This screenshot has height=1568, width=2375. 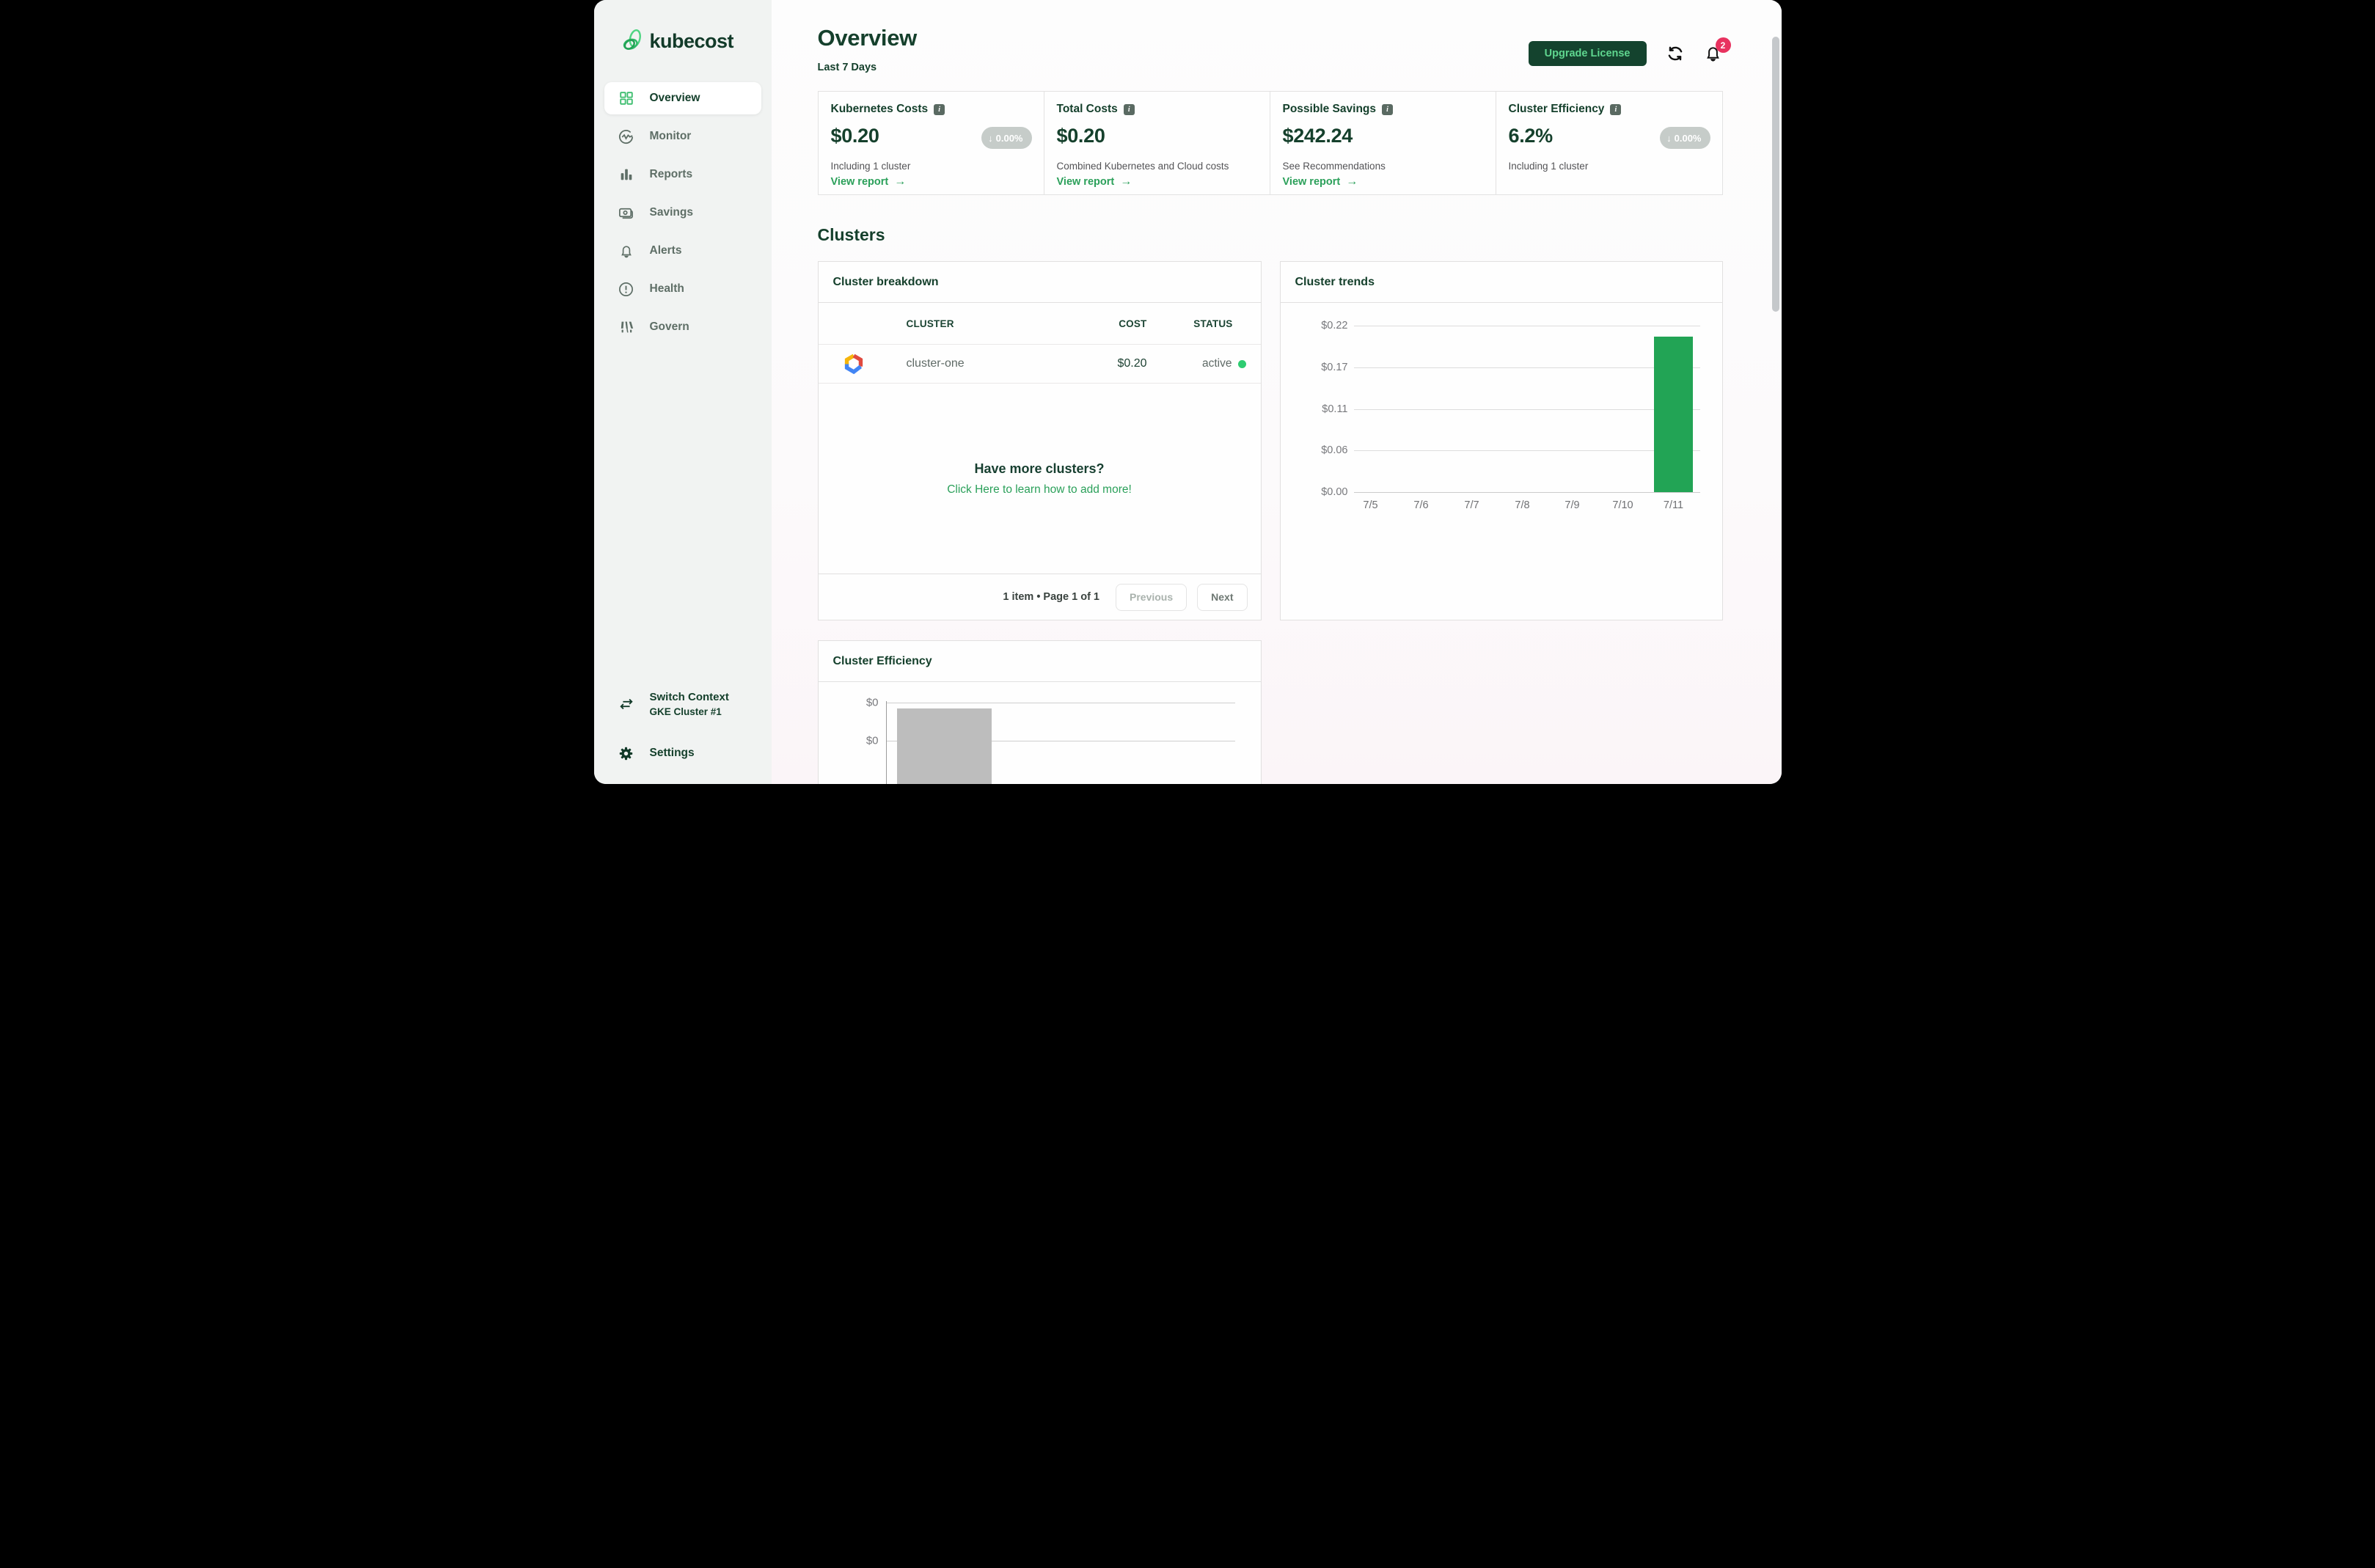 What do you see at coordinates (1329, 109) in the screenshot?
I see `stat-title: Possible Savings` at bounding box center [1329, 109].